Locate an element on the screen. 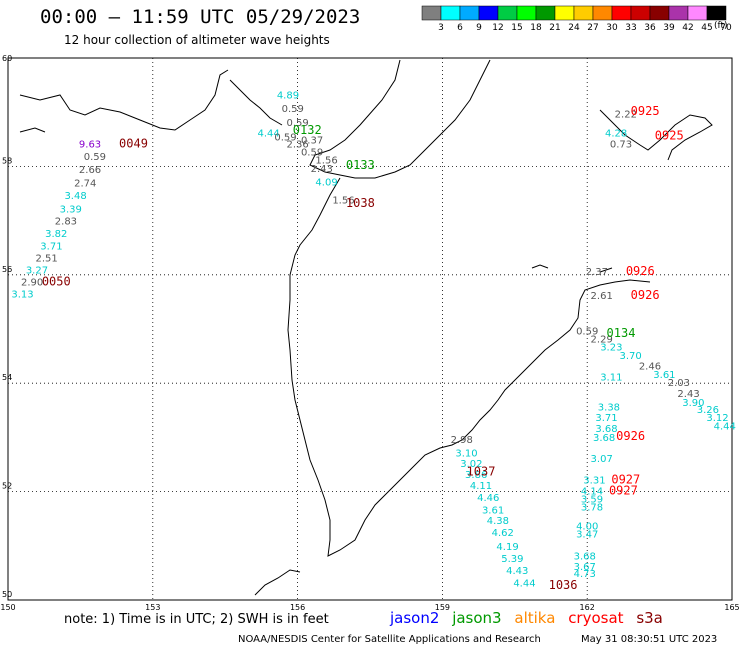 This screenshot has height=650, width=740. color-swatch is located at coordinates (716, 13).